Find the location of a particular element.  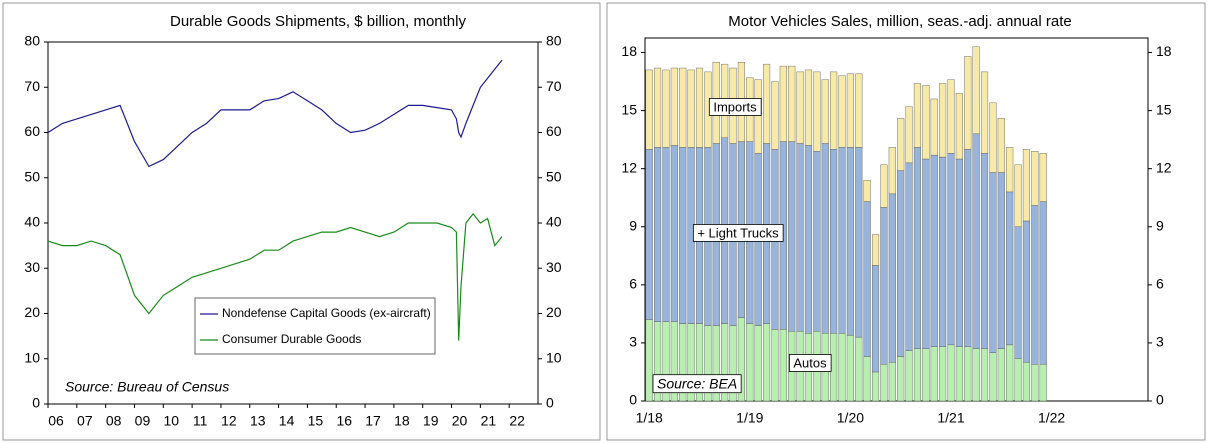

x-tick-label: 15 is located at coordinates (316, 421).